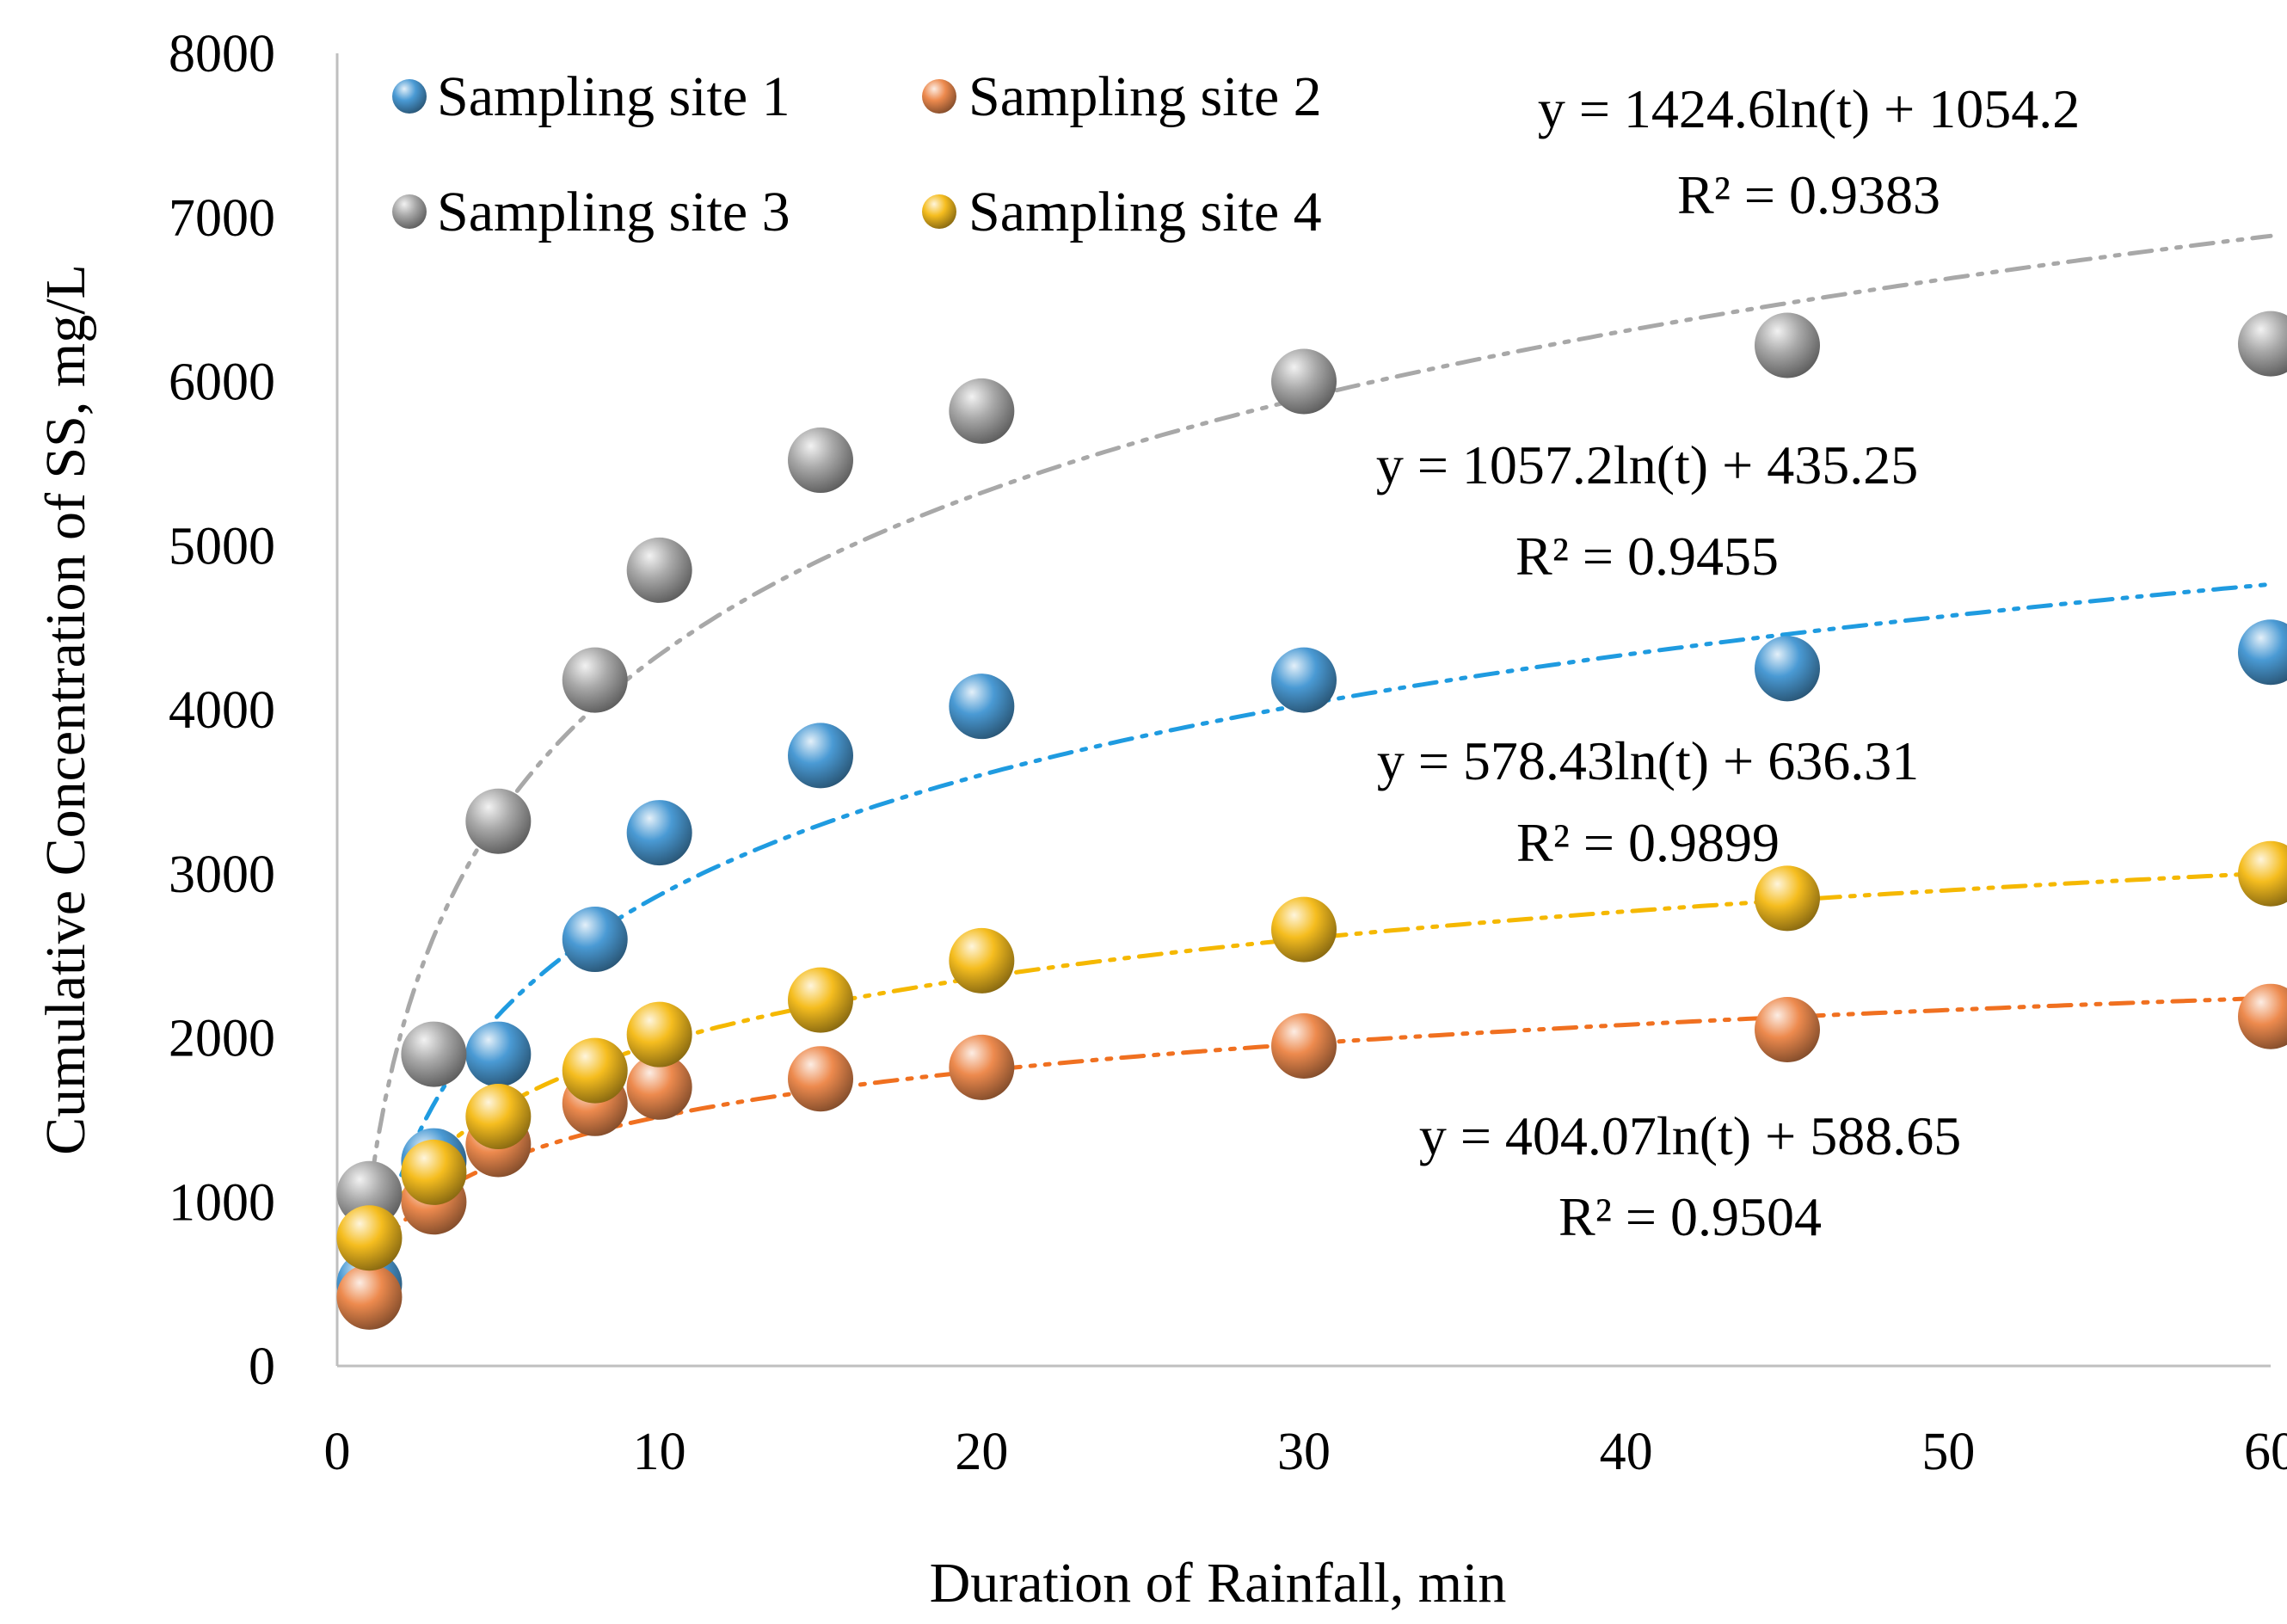  What do you see at coordinates (1648, 760) in the screenshot?
I see `equation-site-4: y = 578.43ln(t) + 636.31` at bounding box center [1648, 760].